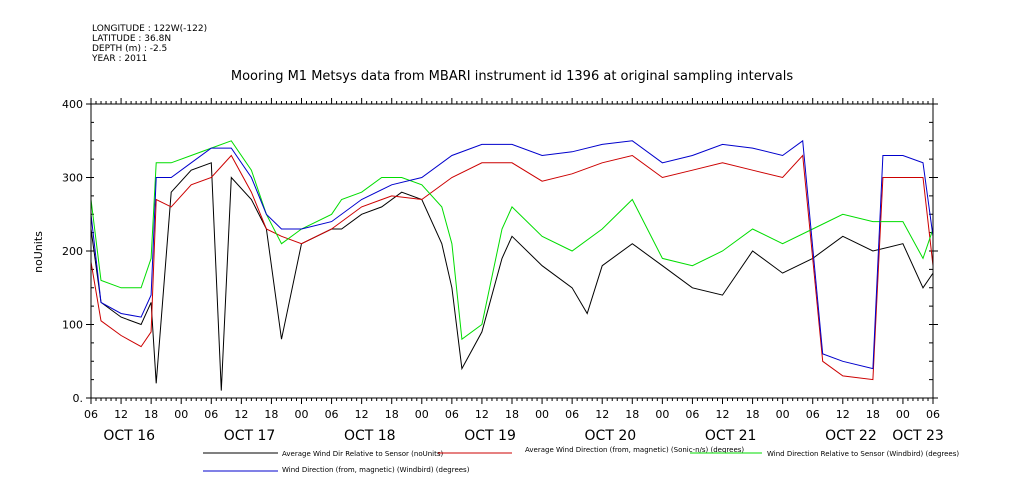 The image size is (1009, 504). What do you see at coordinates (370, 436) in the screenshot?
I see `x-day-label: OCT 18` at bounding box center [370, 436].